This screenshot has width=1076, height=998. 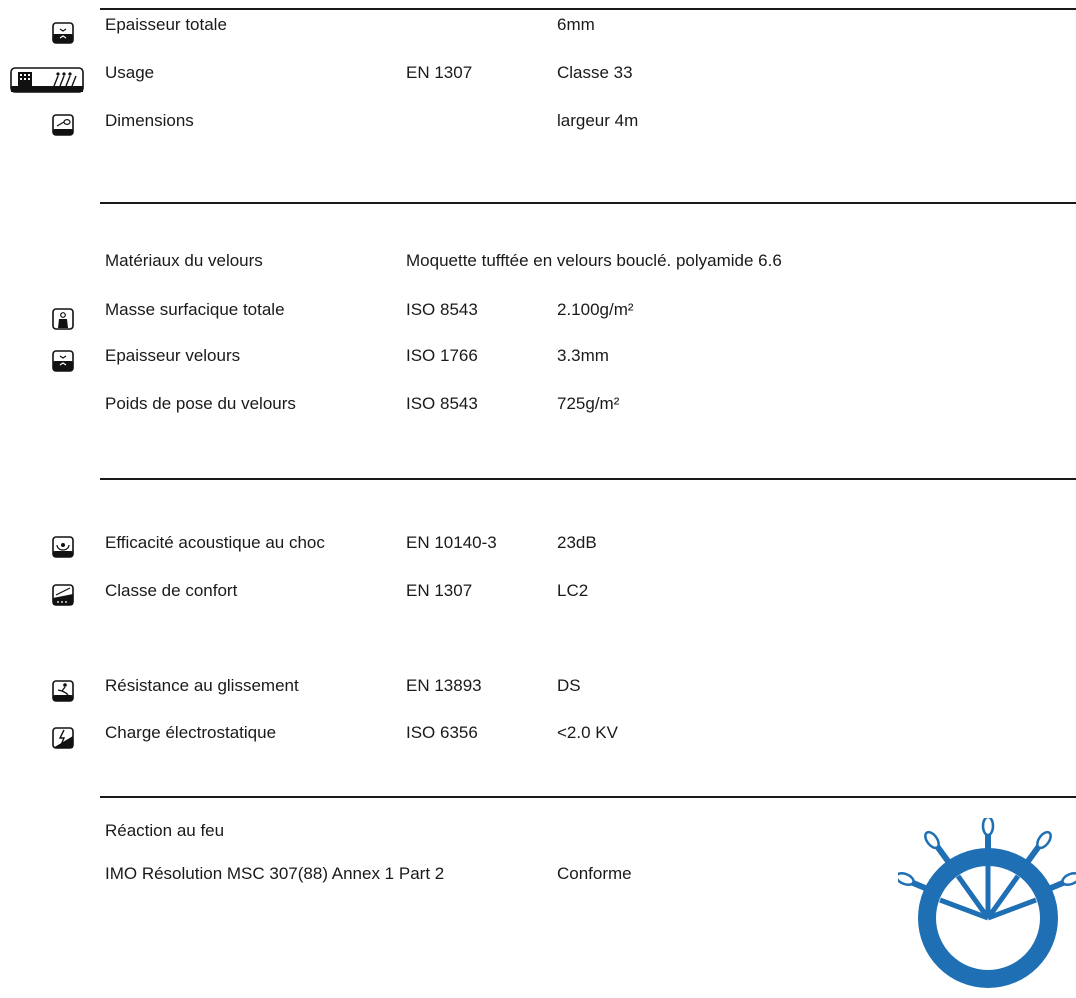 I want to click on roll-width-icon, so click(x=63, y=125).